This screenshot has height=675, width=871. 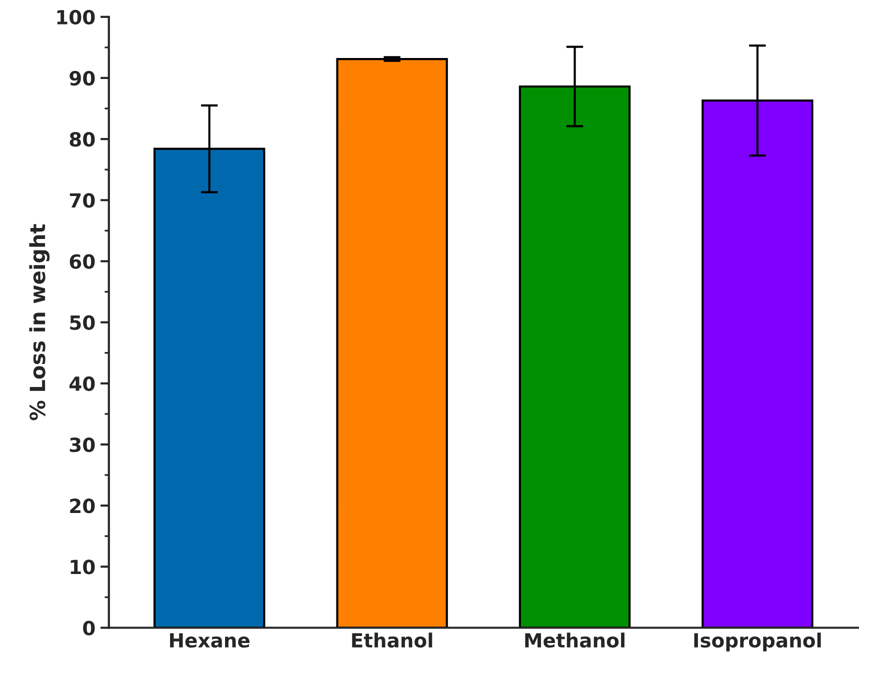 I want to click on y-tick-label: 30, so click(x=82, y=444).